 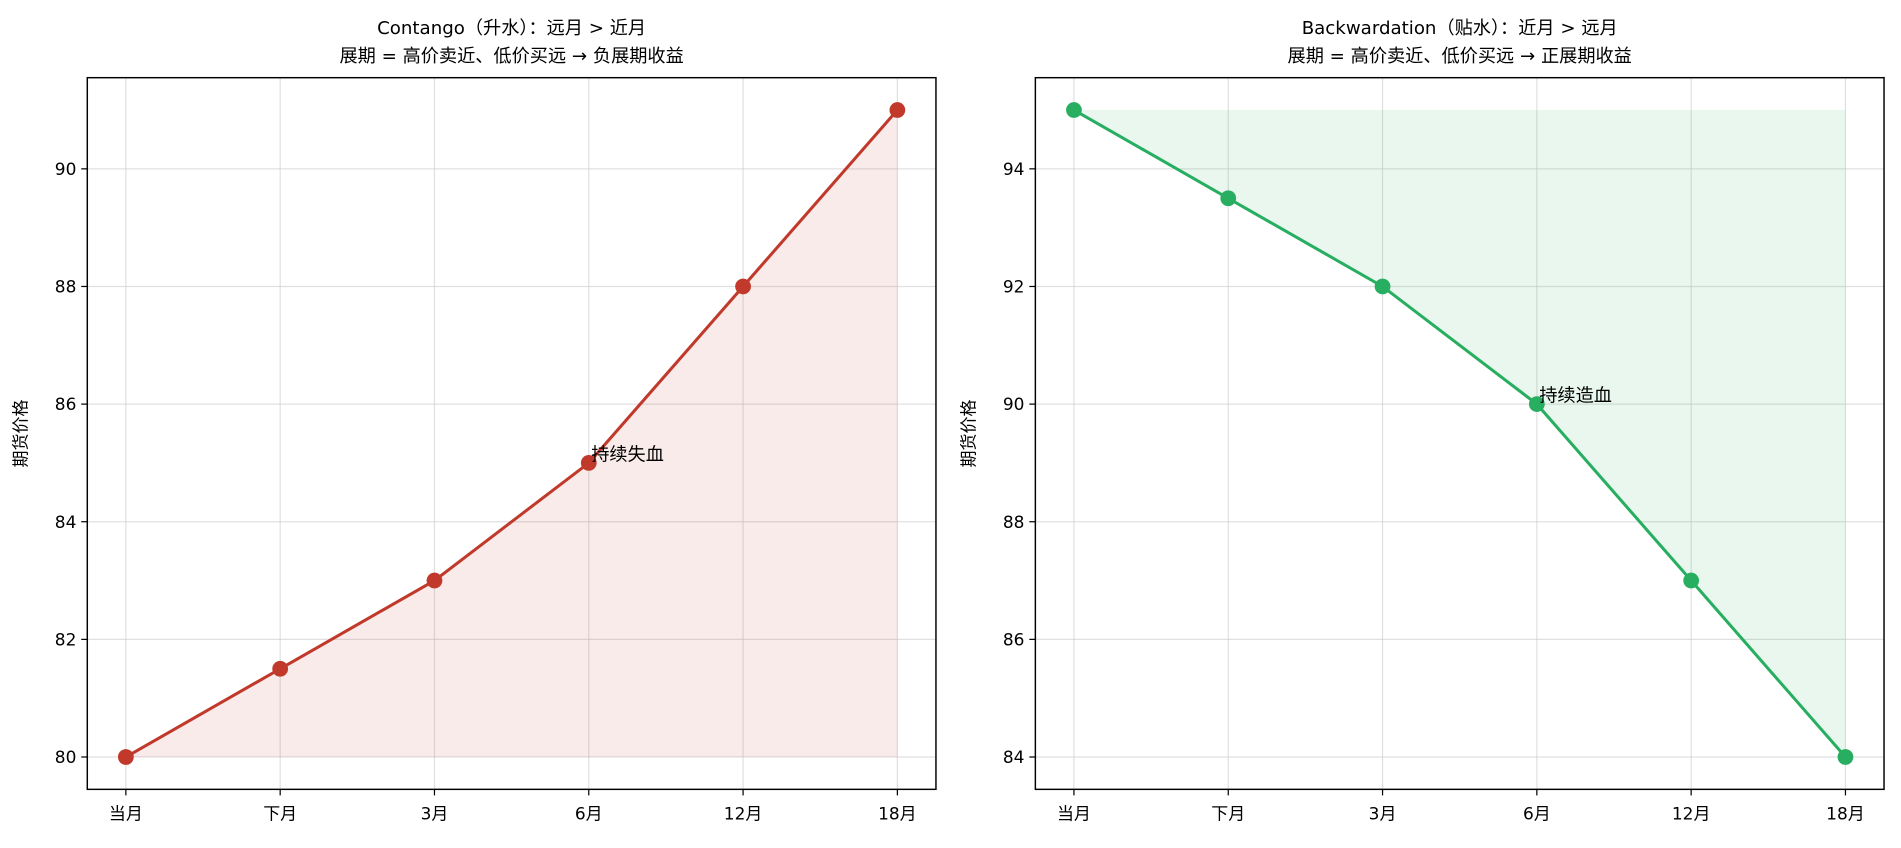 I want to click on y-tick-label: 94, so click(x=1014, y=170).